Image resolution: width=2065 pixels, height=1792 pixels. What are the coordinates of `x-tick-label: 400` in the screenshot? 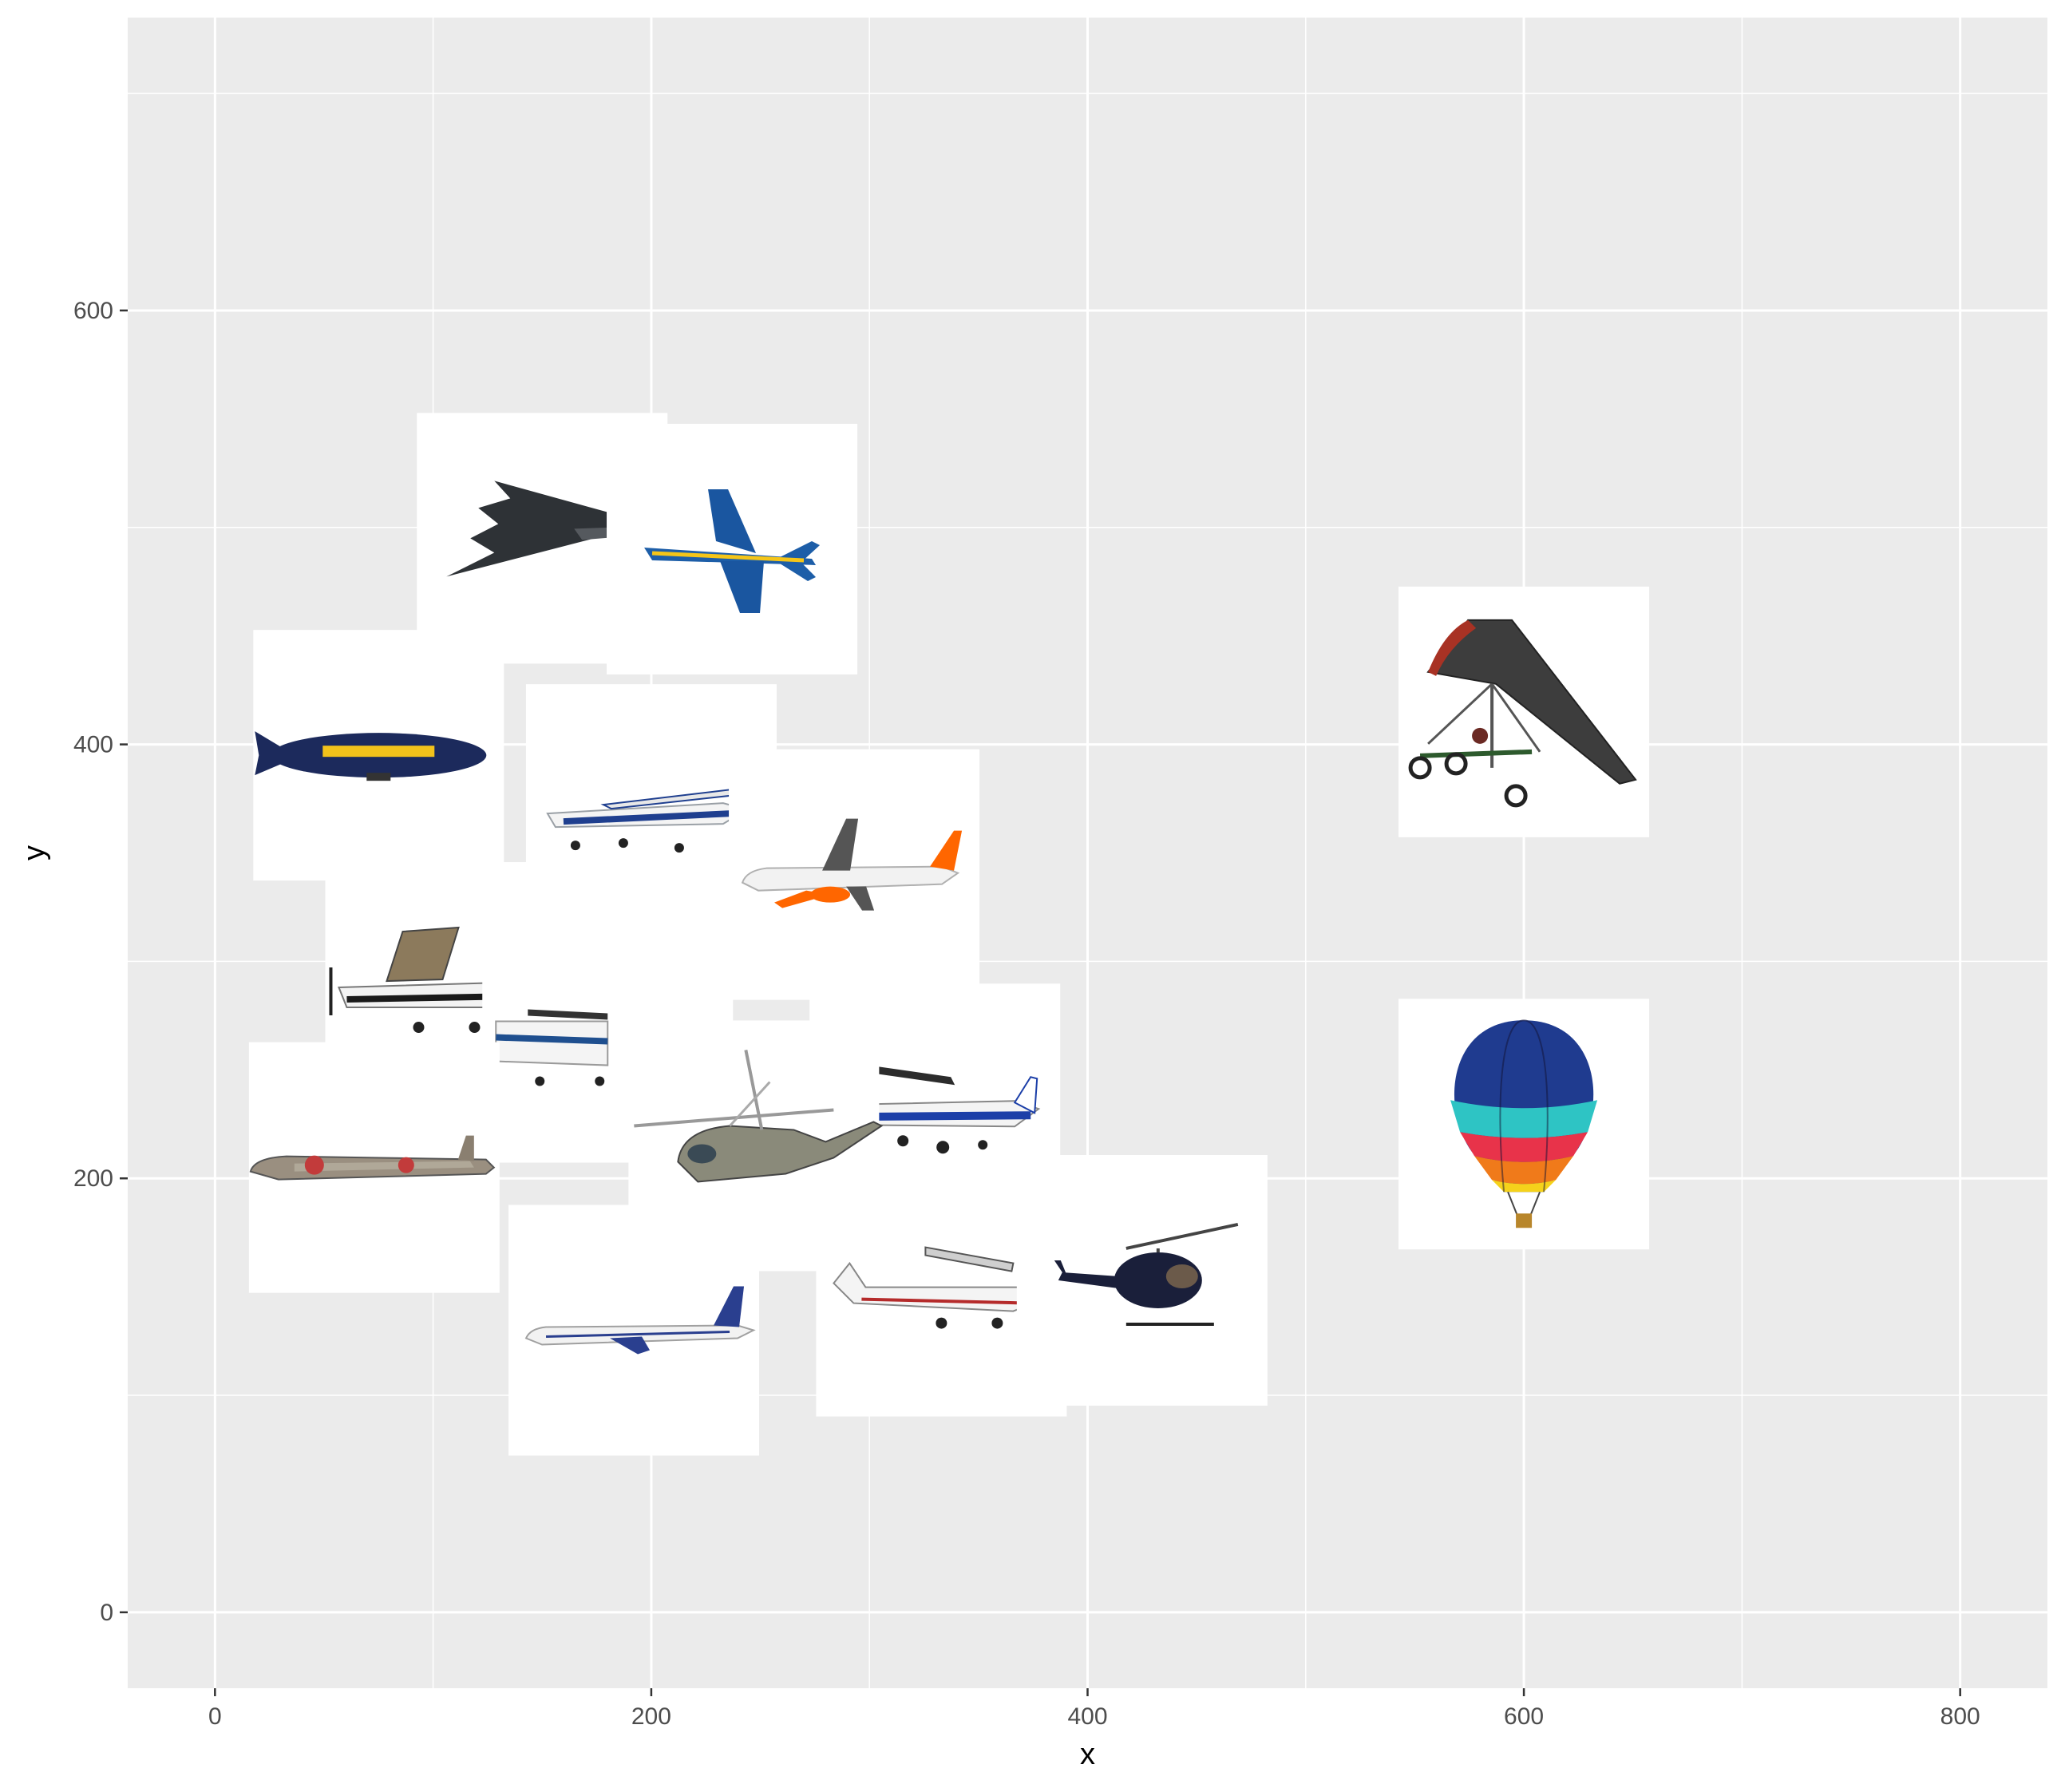 It's located at (1087, 1717).